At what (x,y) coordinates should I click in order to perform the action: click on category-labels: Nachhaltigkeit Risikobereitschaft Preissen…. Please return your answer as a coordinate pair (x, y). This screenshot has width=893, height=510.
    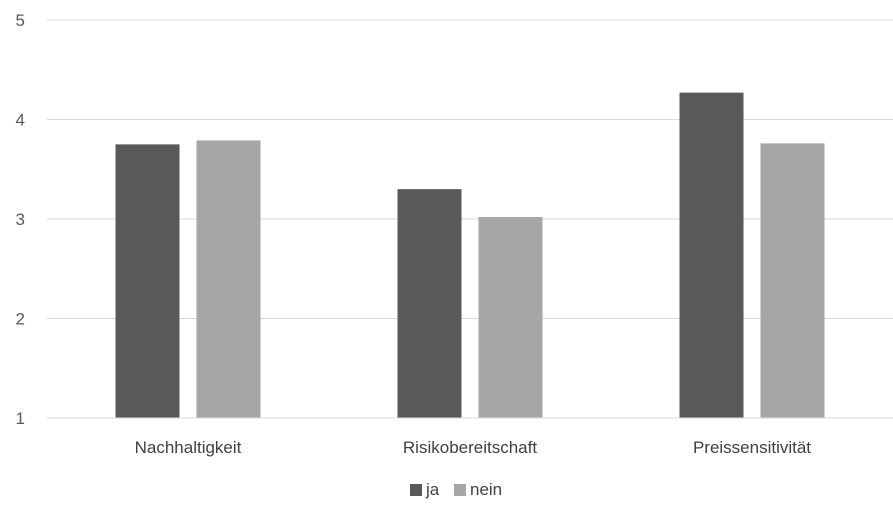
    Looking at the image, I should click on (473, 447).